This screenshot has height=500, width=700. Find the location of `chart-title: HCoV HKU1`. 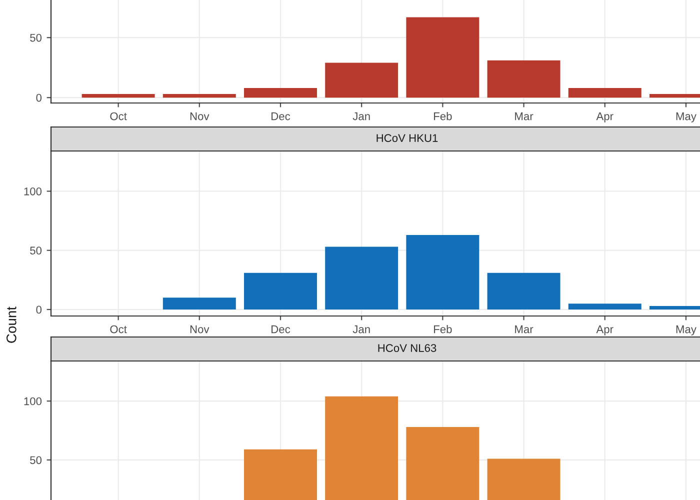

chart-title: HCoV HKU1 is located at coordinates (407, 138).